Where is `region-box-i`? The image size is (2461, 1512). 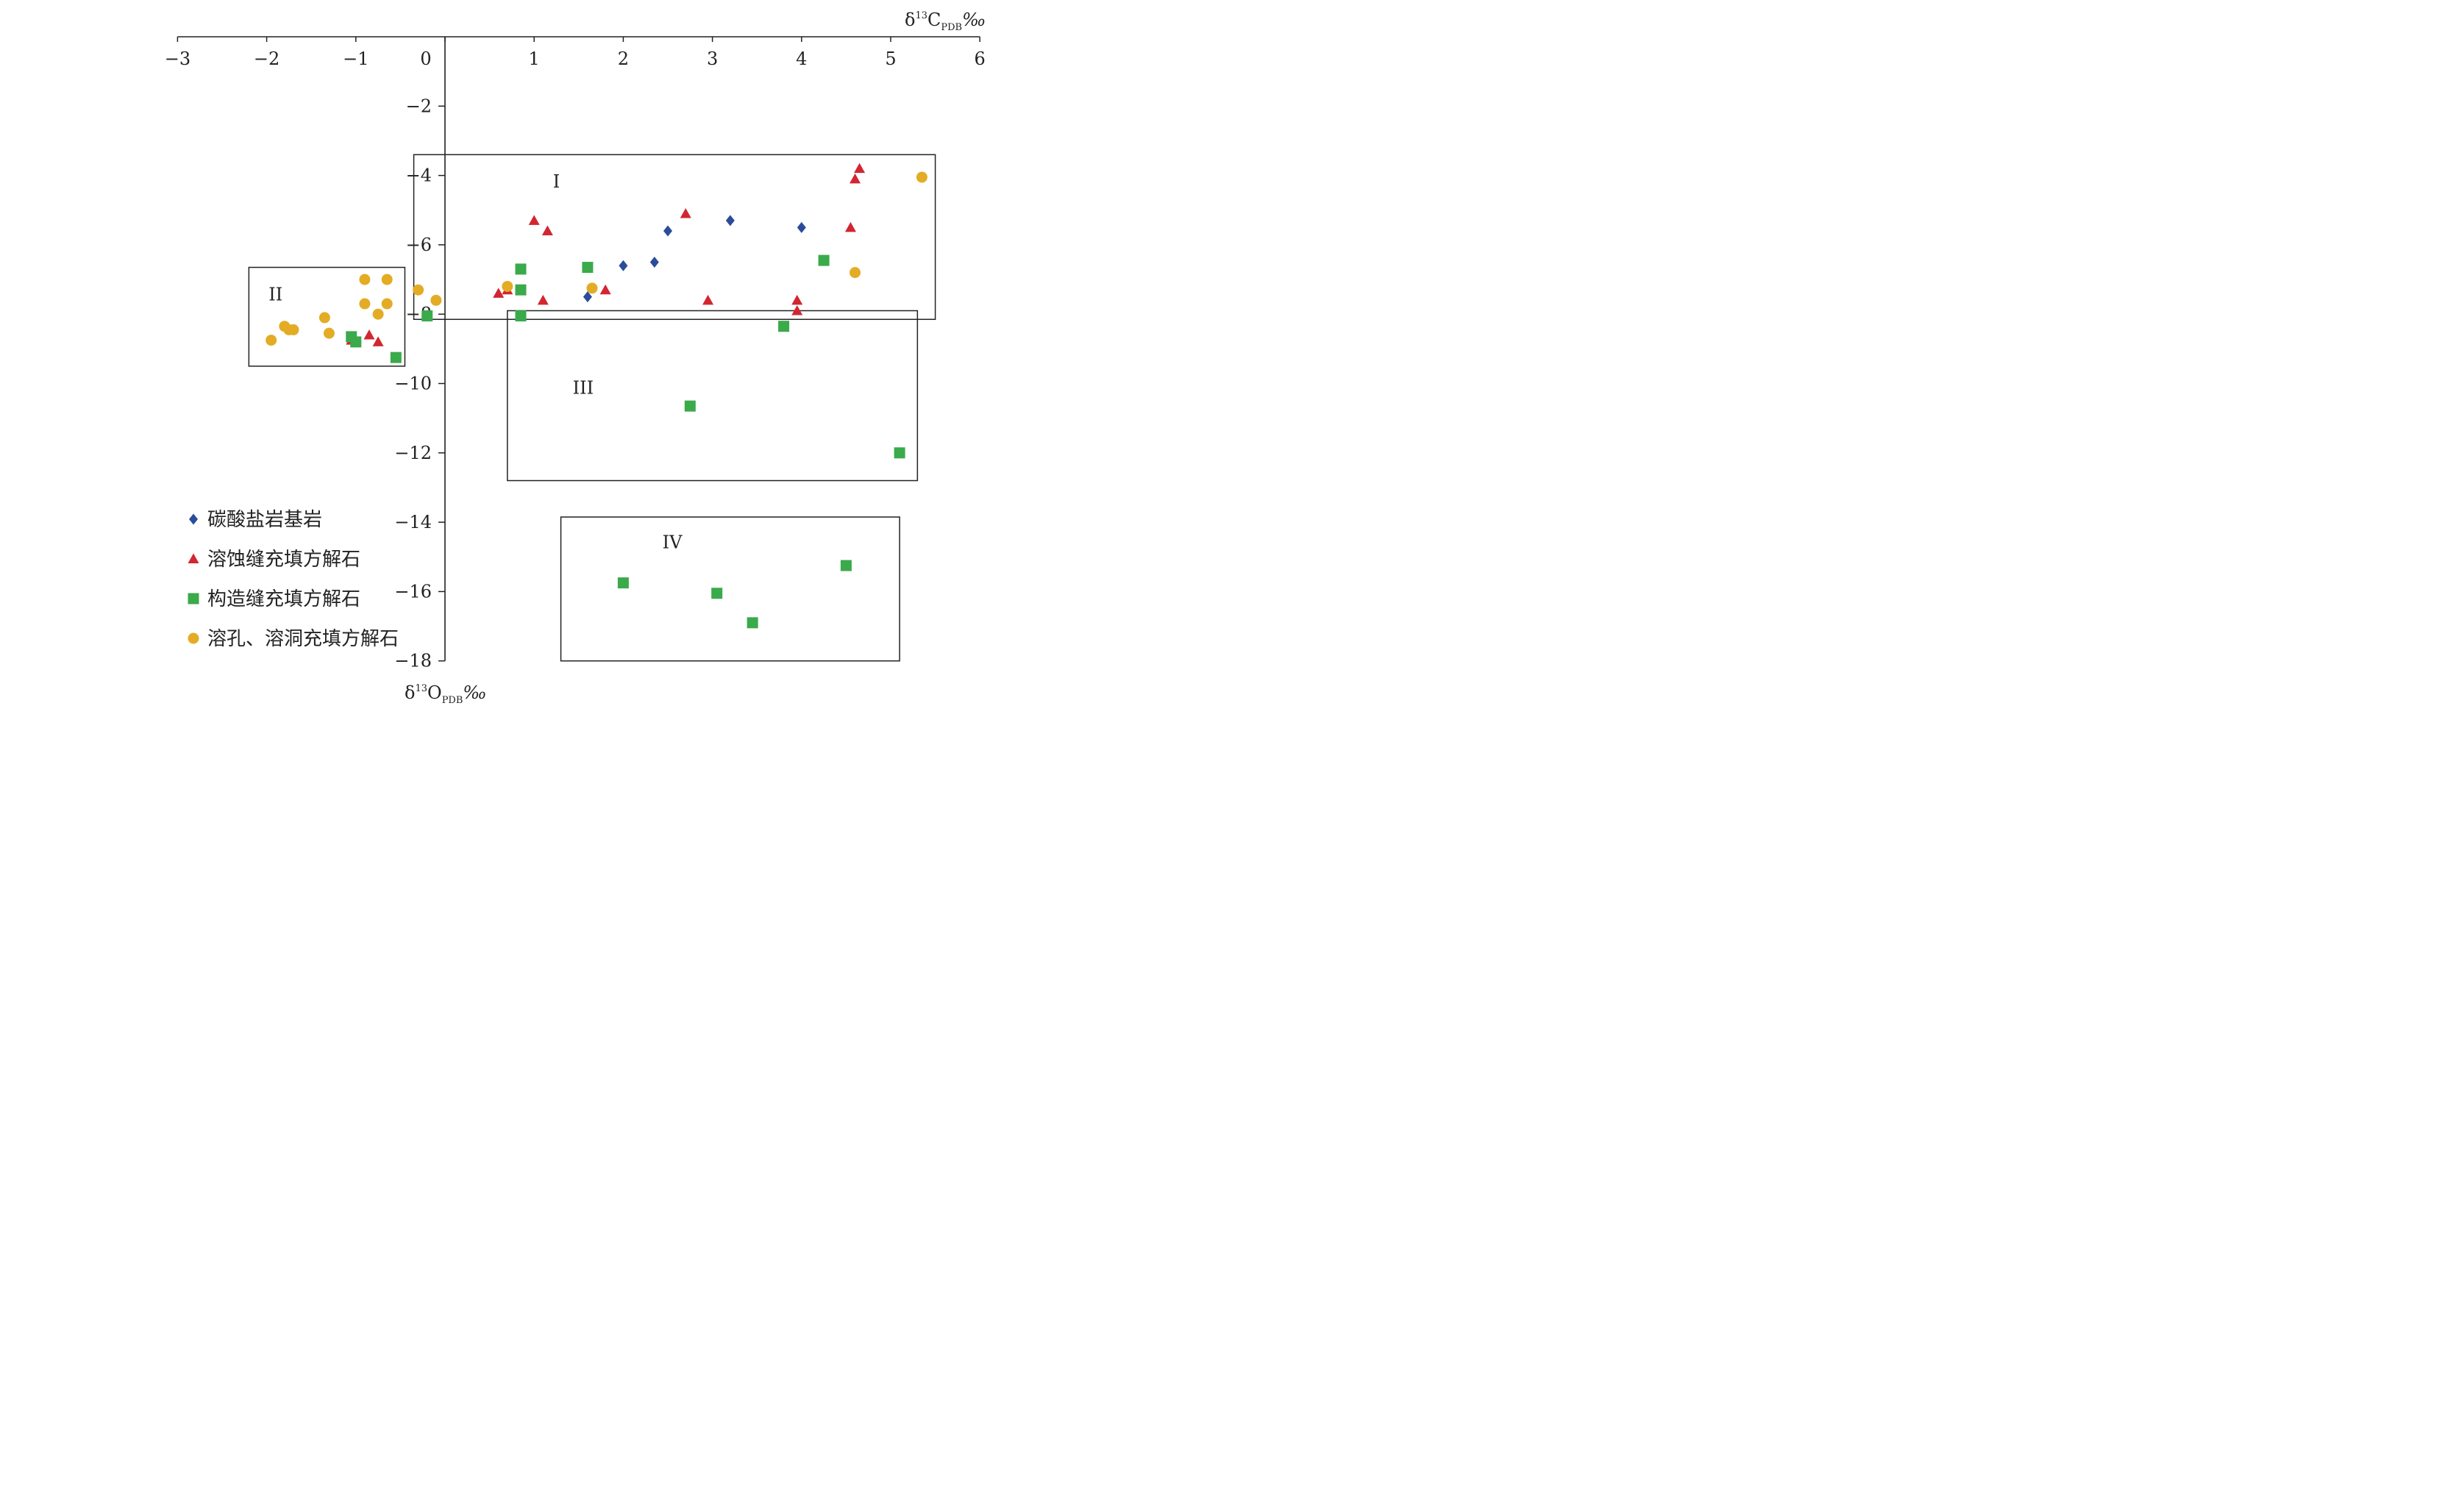
region-box-i is located at coordinates (674, 237).